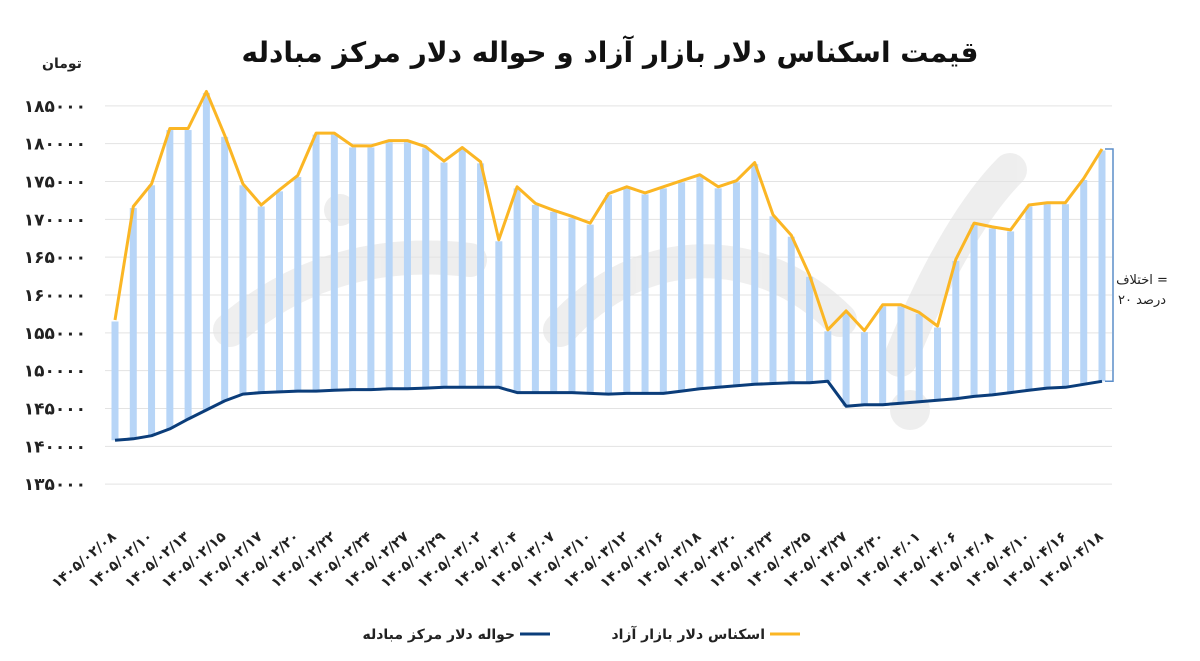 This screenshot has width=1200, height=661. Describe the element at coordinates (55, 183) in the screenshot. I see `y-tick-label: ۱۷۵۰۰۰` at that location.